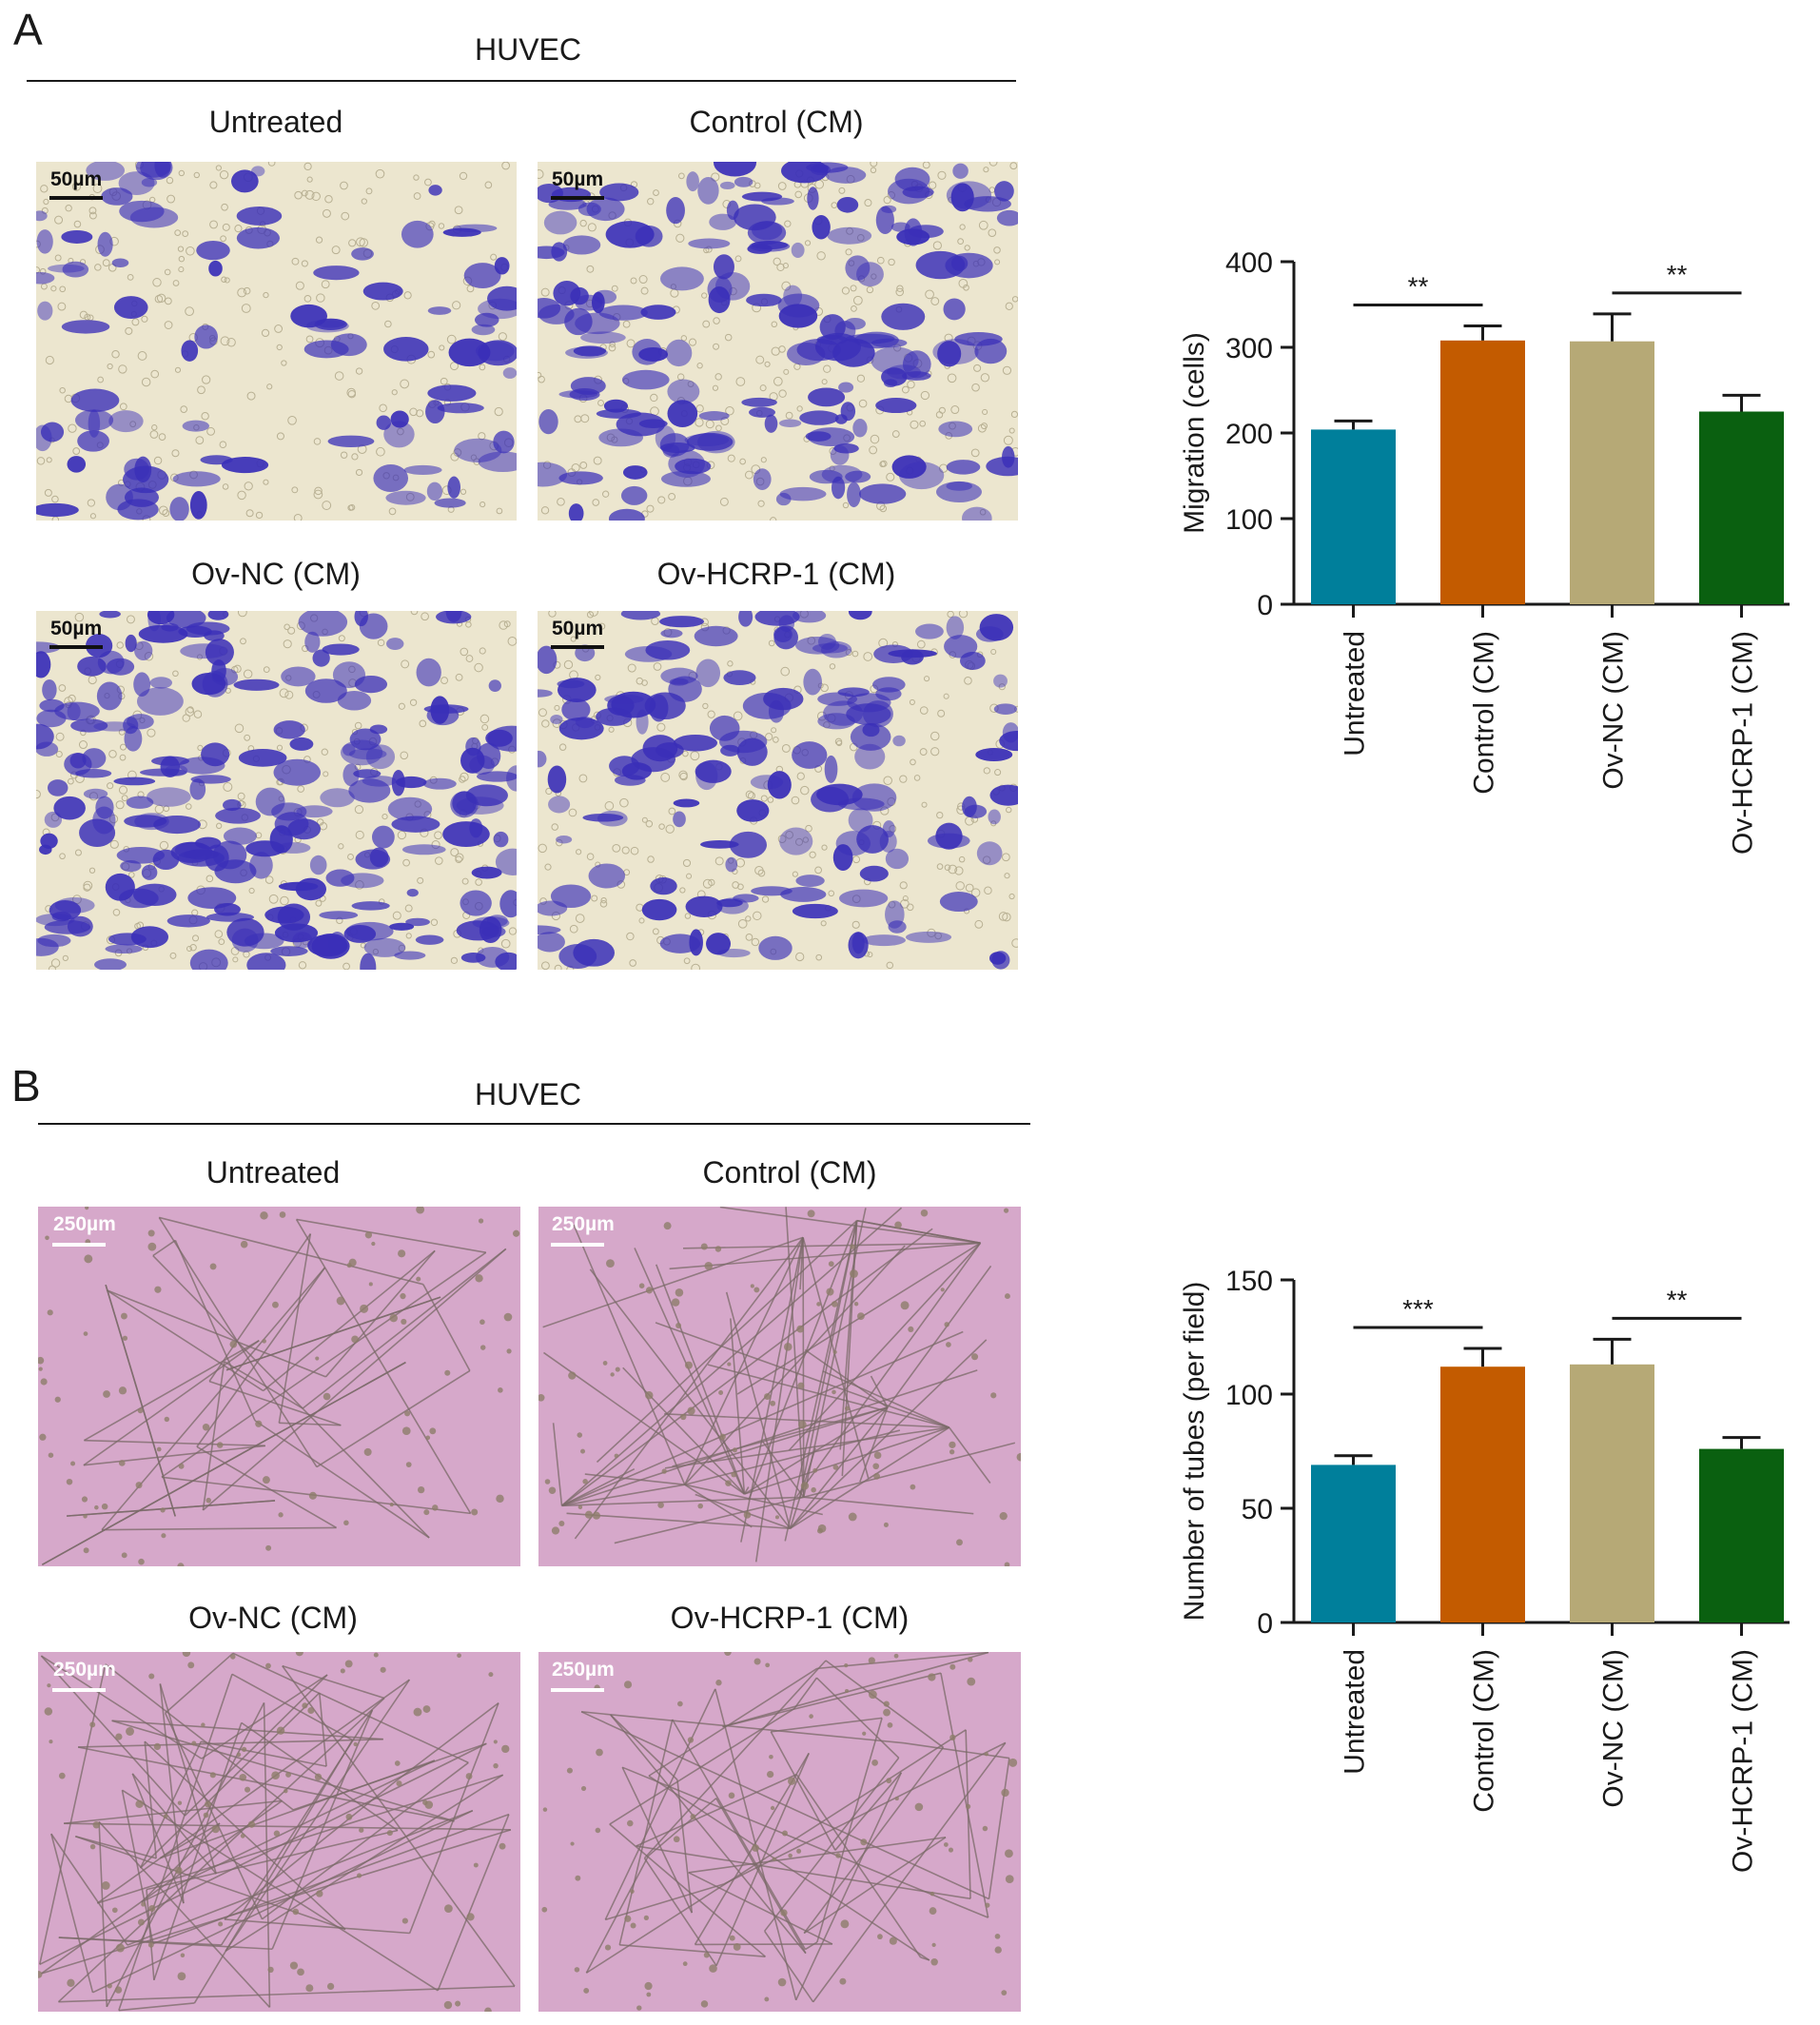 The height and width of the screenshot is (2025, 1820). I want to click on panel-a-title-control: Control (CM), so click(777, 122).